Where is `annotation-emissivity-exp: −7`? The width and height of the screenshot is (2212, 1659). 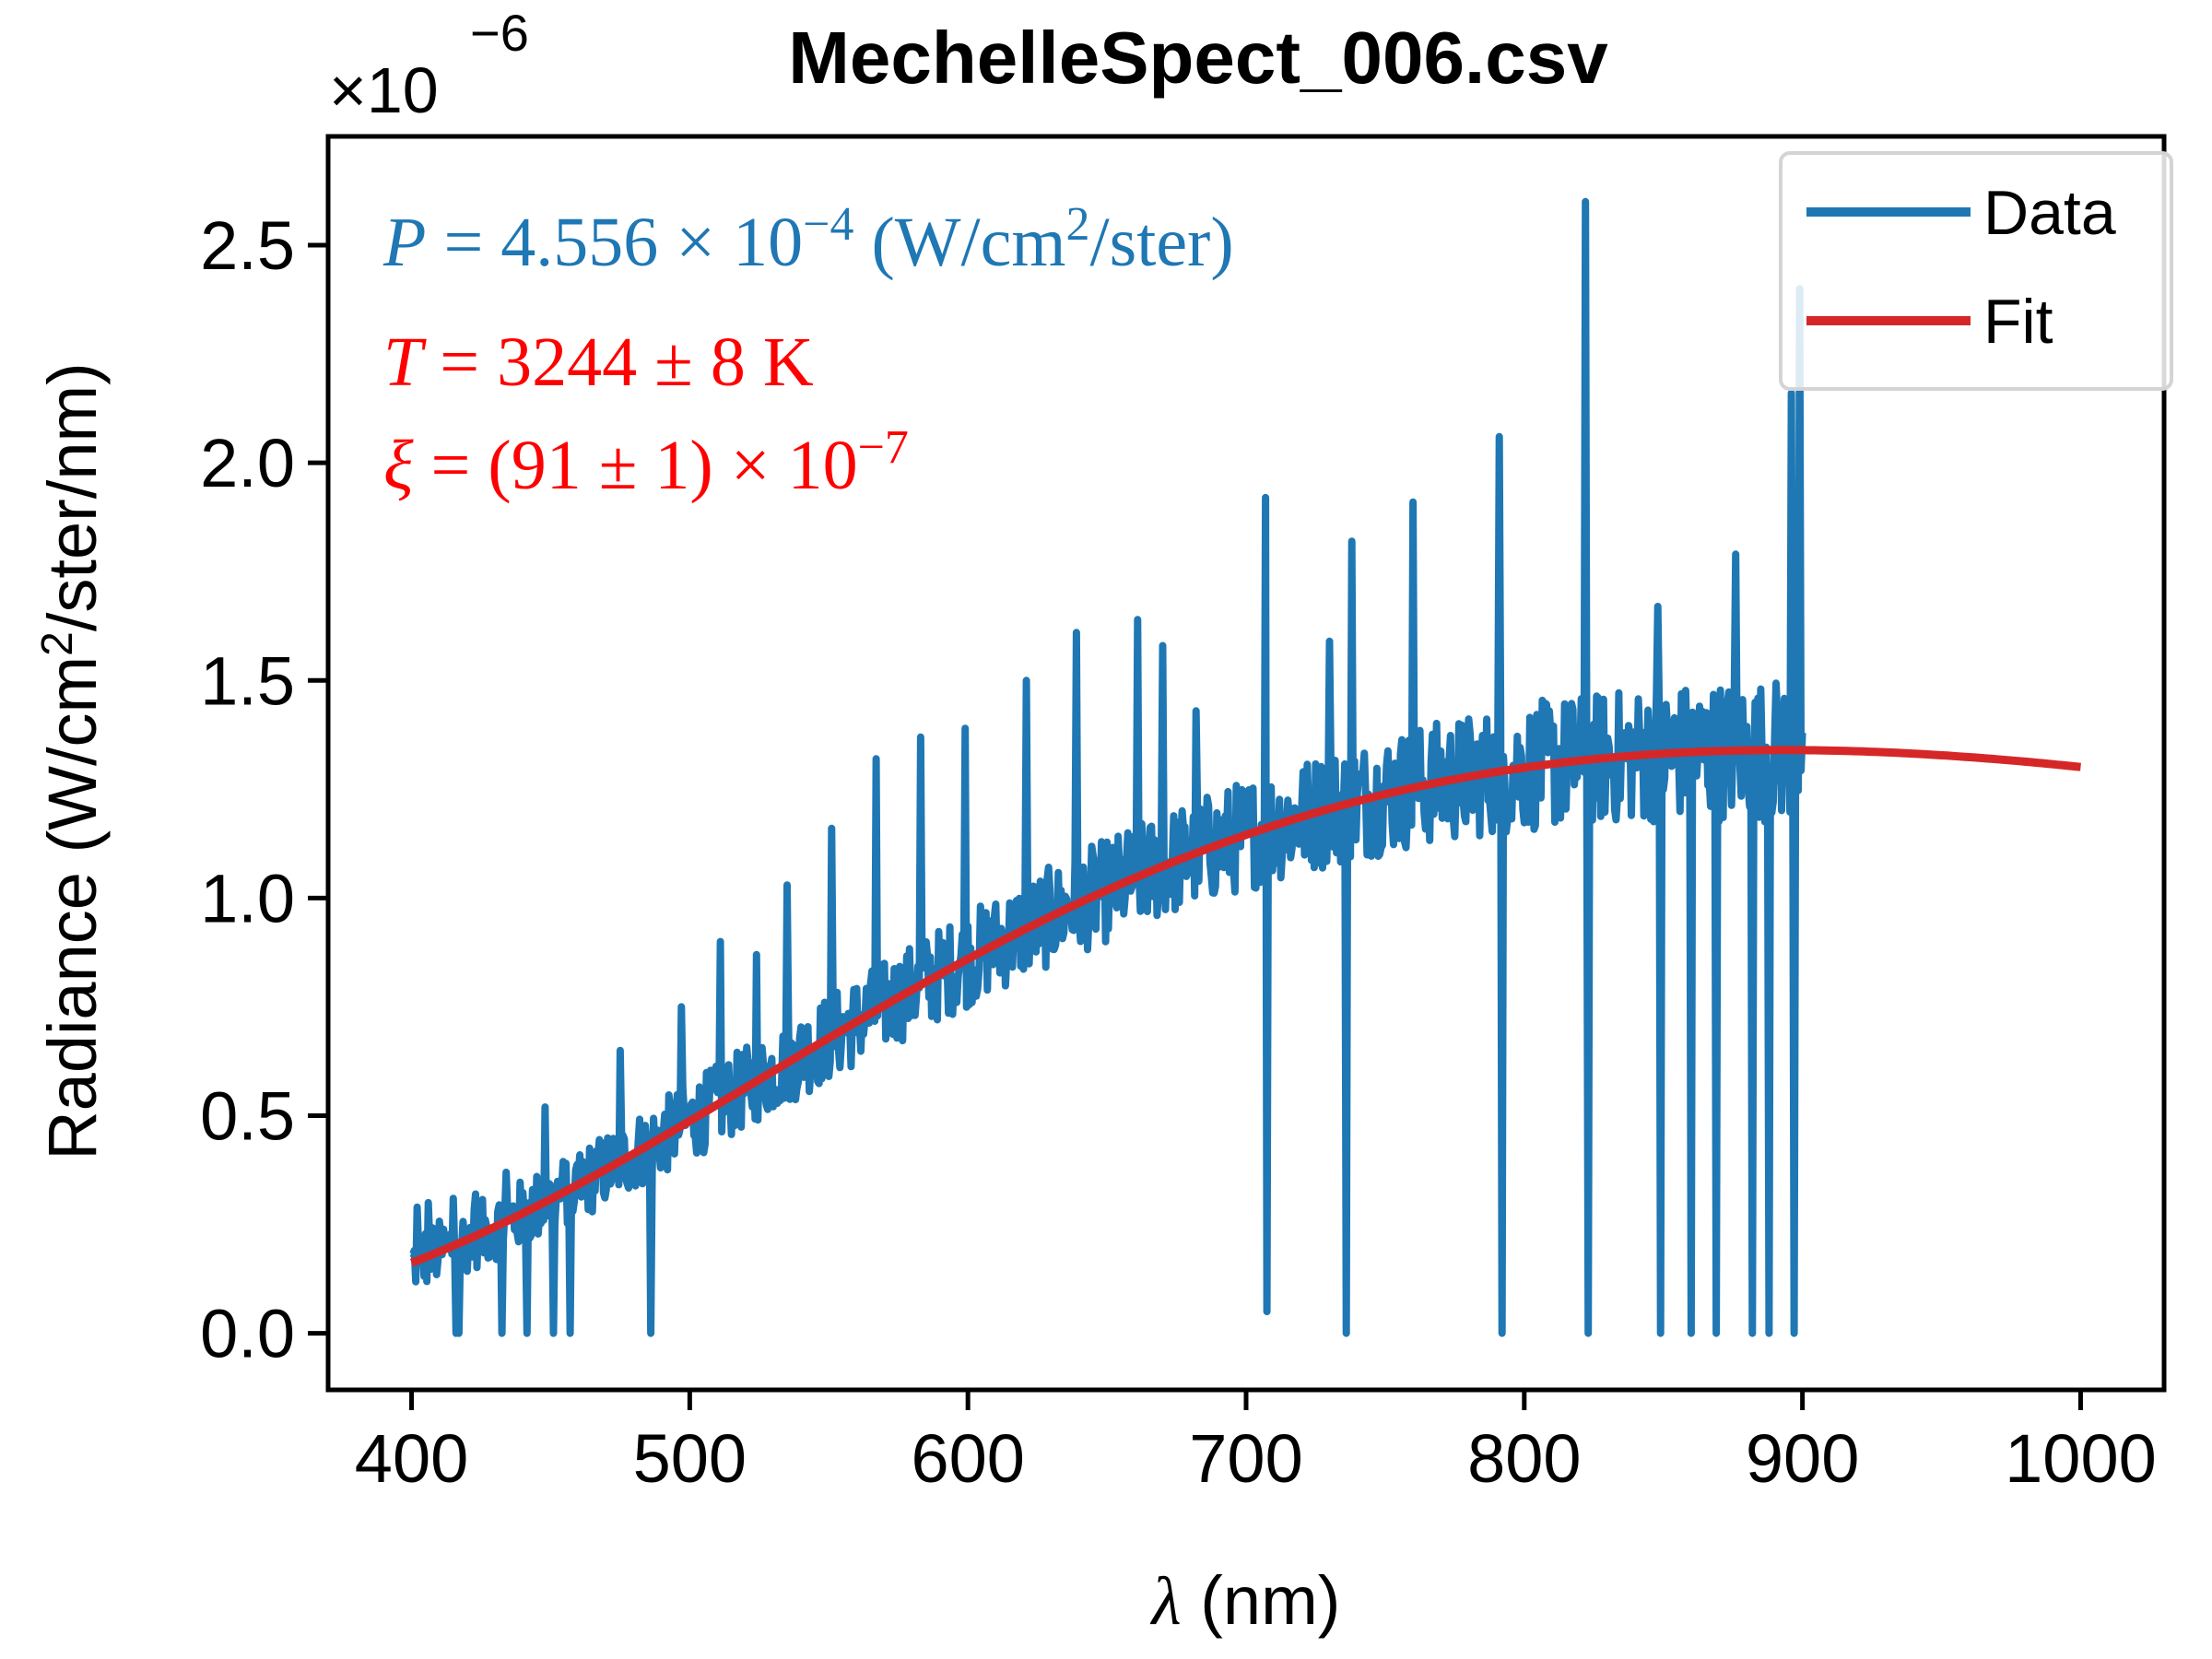
annotation-emissivity-exp: −7 is located at coordinates (883, 447).